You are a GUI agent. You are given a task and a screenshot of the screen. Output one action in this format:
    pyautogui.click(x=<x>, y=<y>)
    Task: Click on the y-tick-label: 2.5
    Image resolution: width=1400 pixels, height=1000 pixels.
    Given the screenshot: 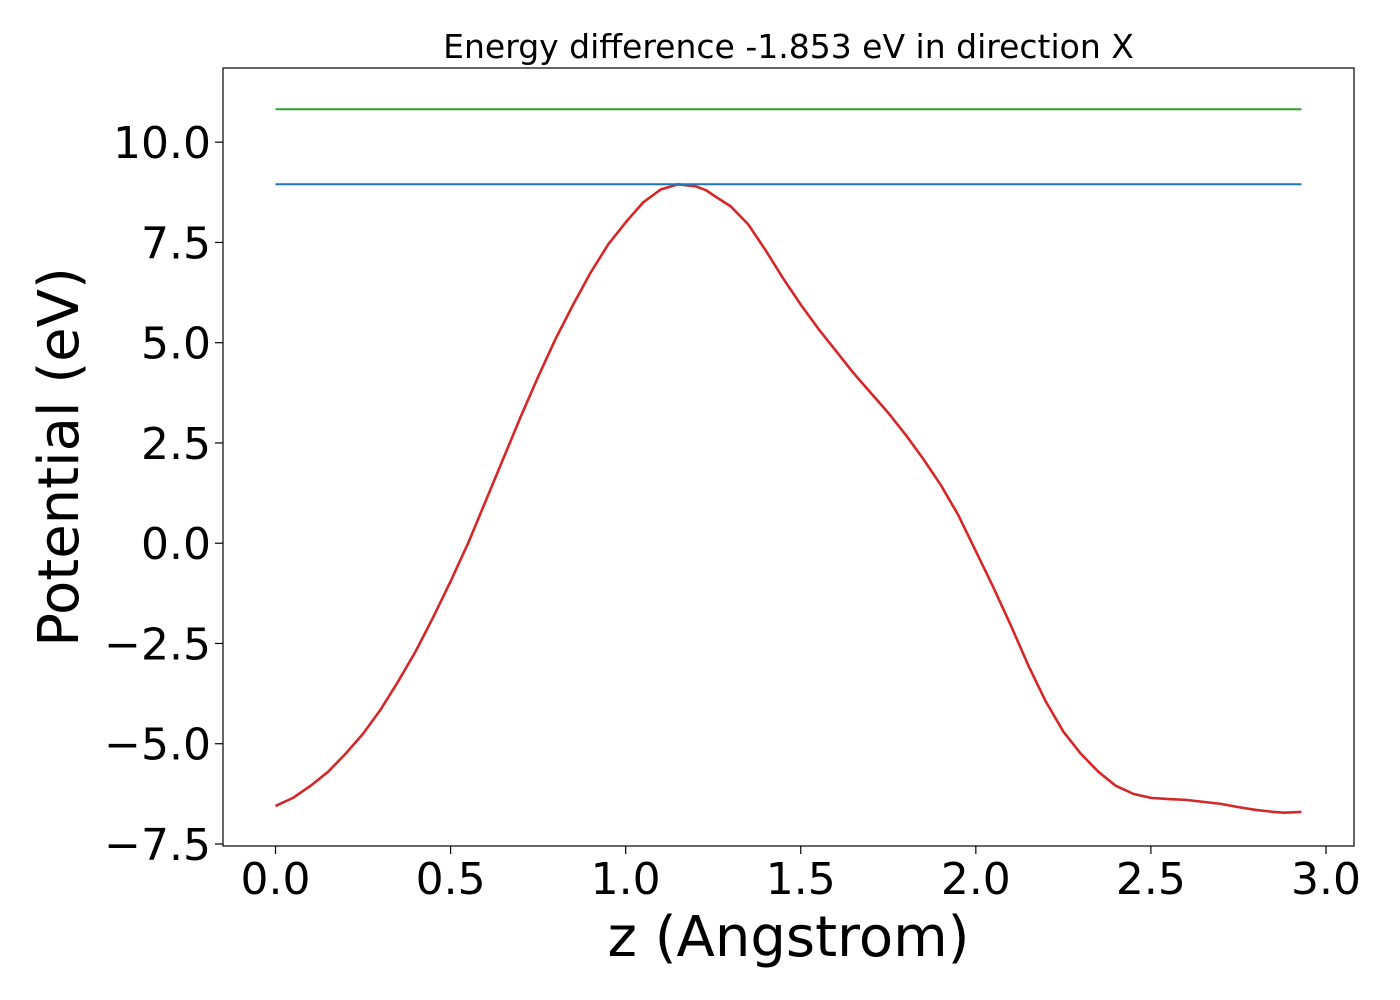 What is the action you would take?
    pyautogui.click(x=176, y=444)
    